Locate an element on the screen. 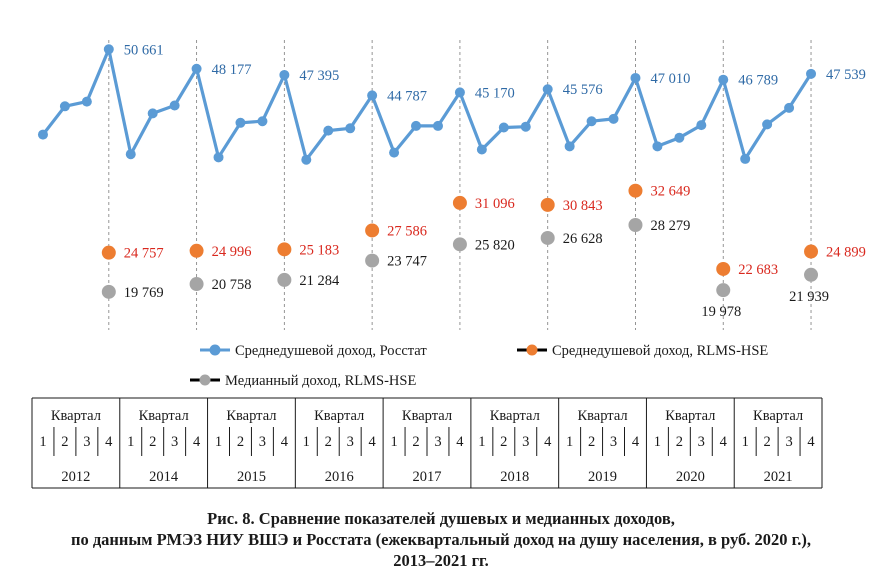  year-tick-label: 2018 is located at coordinates (514, 477).